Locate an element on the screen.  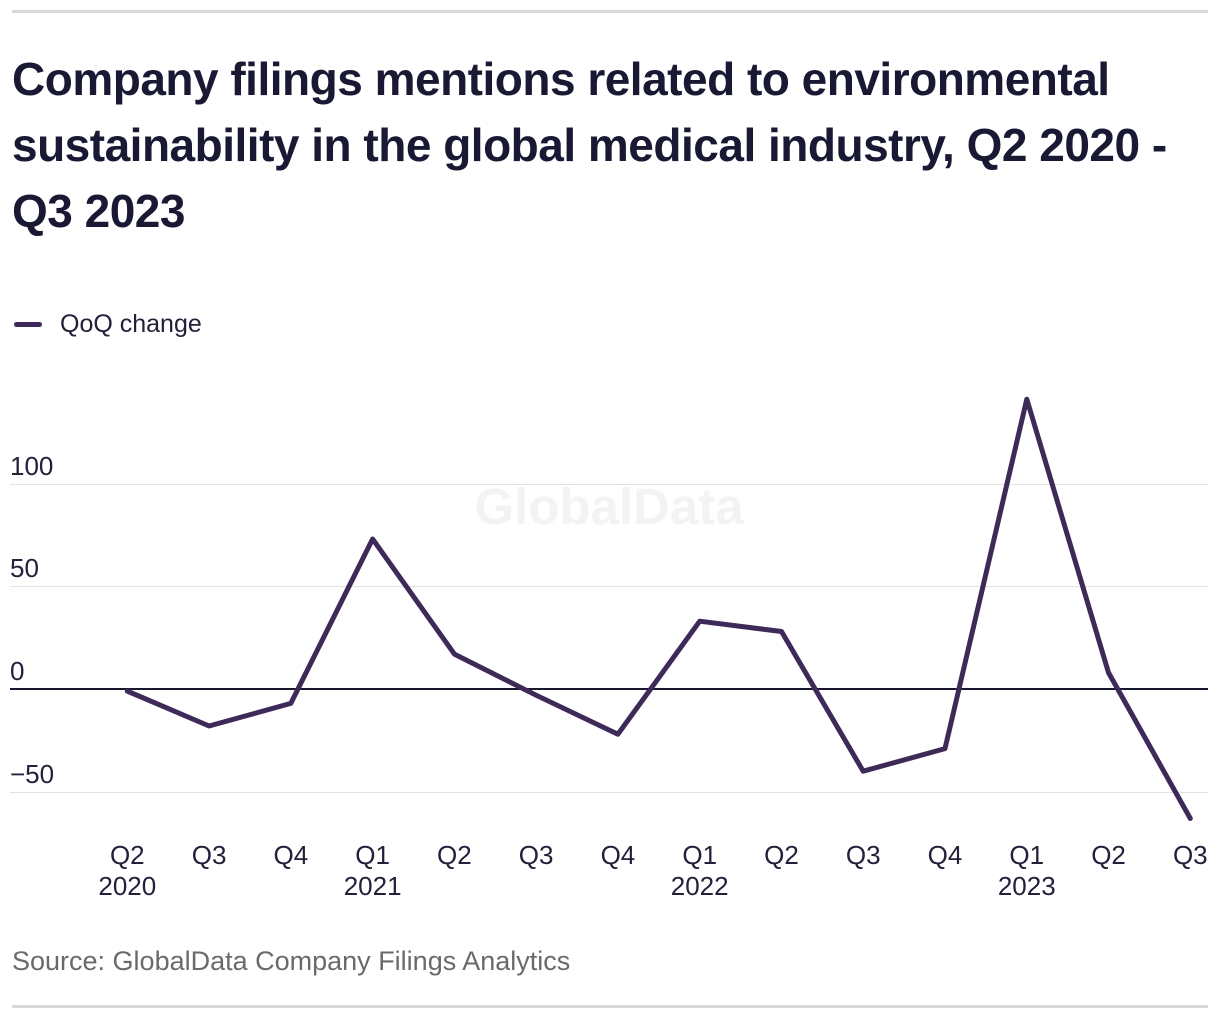
legend-label: QoQ change is located at coordinates (131, 324).